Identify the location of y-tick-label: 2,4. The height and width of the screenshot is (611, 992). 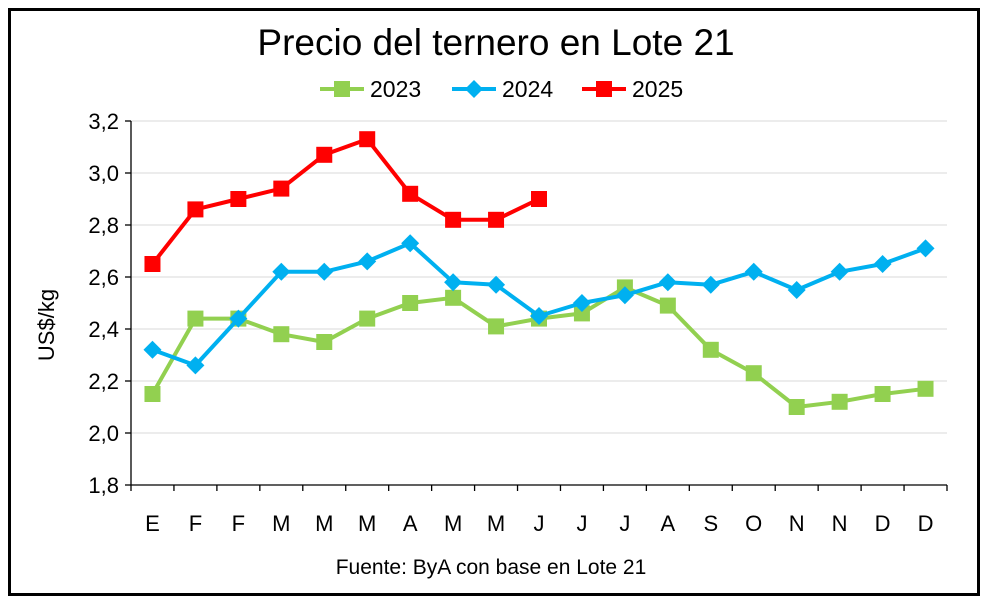
(103, 329).